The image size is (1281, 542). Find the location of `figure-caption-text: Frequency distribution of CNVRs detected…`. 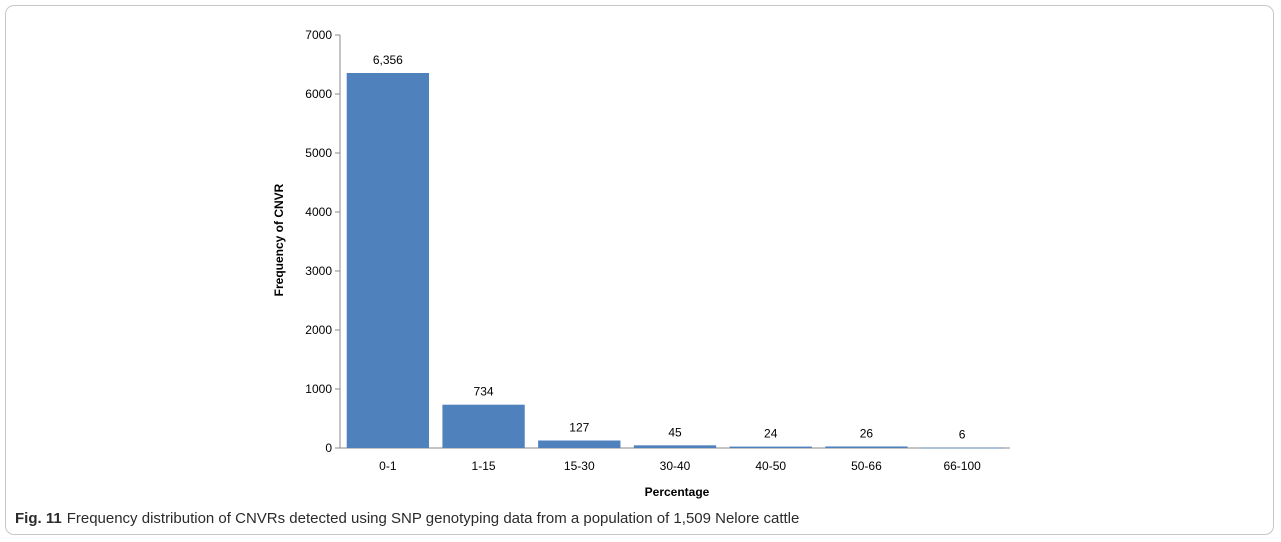

figure-caption-text: Frequency distribution of CNVRs detected… is located at coordinates (433, 518).